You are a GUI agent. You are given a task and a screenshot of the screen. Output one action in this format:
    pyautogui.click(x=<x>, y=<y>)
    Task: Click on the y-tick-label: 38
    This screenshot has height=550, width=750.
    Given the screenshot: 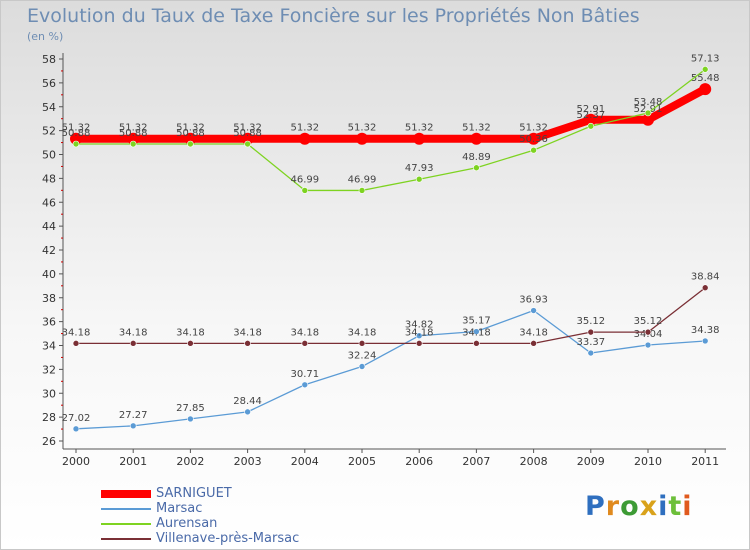 What is the action you would take?
    pyautogui.click(x=49, y=298)
    